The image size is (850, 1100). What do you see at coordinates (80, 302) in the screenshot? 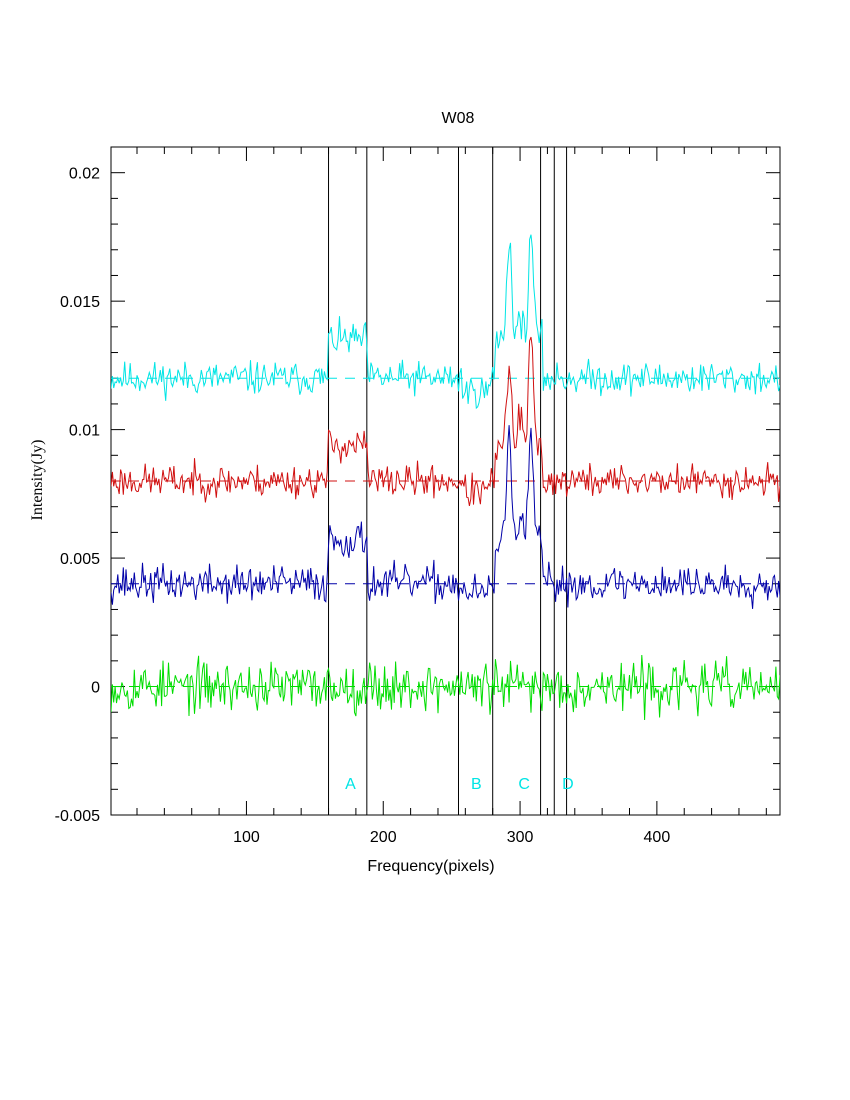
I see `y-tick-label: 0.015` at bounding box center [80, 302].